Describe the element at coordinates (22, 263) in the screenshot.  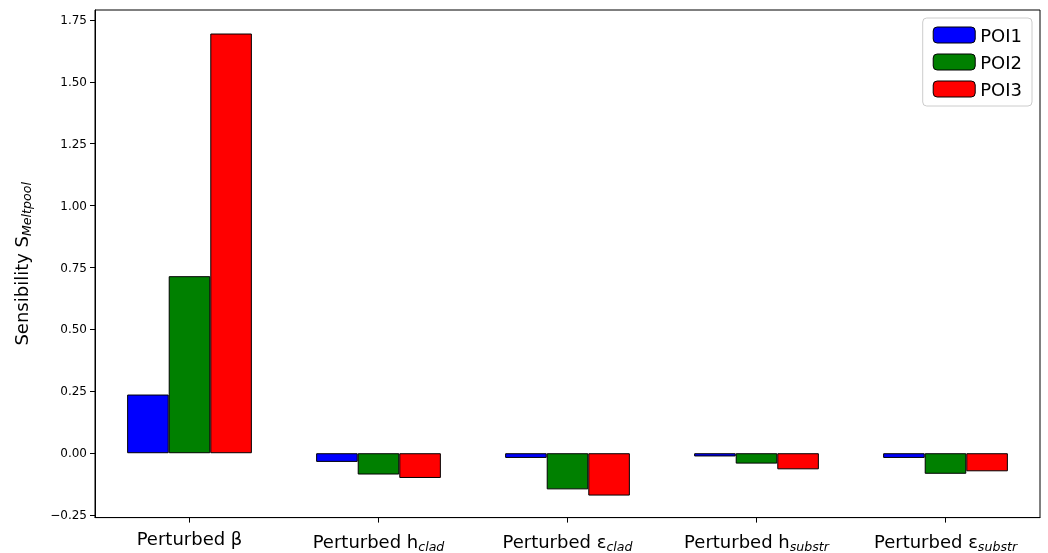
I see `y-axis-title: Sensibility SMeltpool` at that location.